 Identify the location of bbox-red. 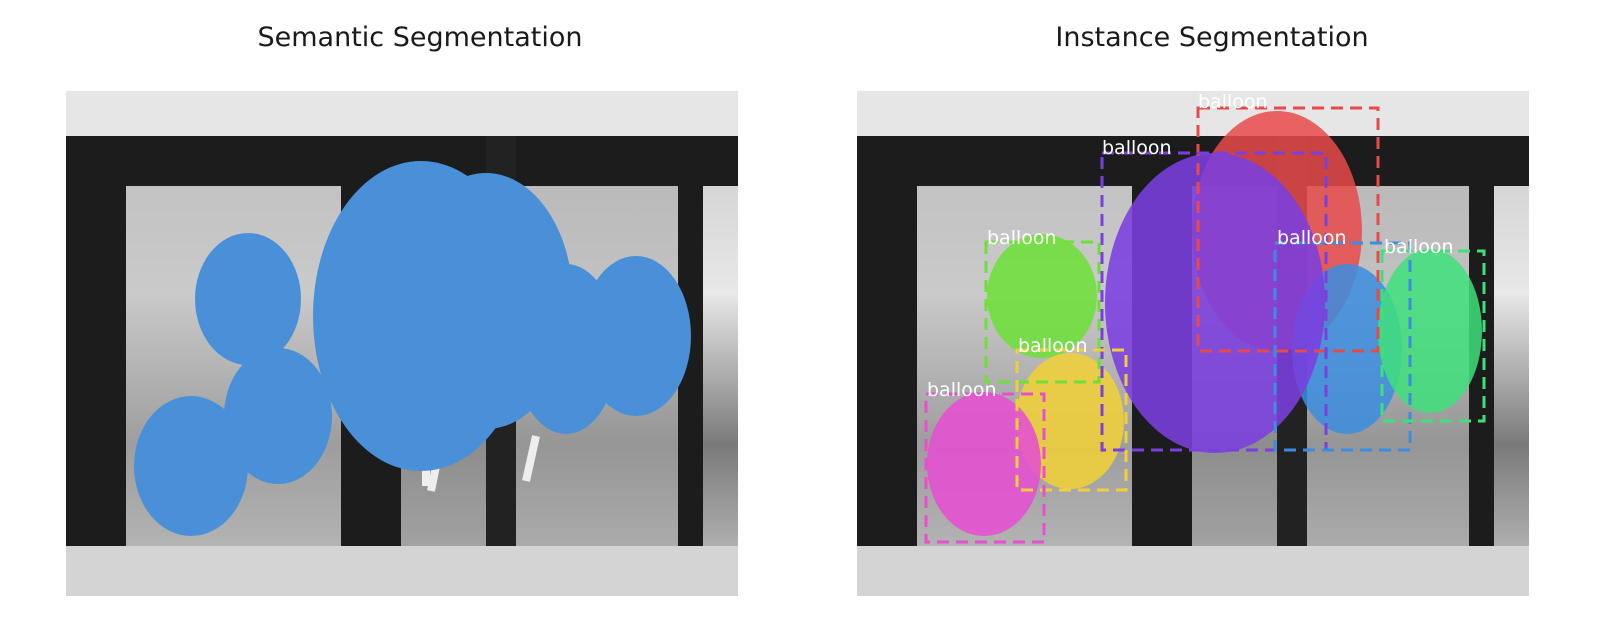
(1288, 229).